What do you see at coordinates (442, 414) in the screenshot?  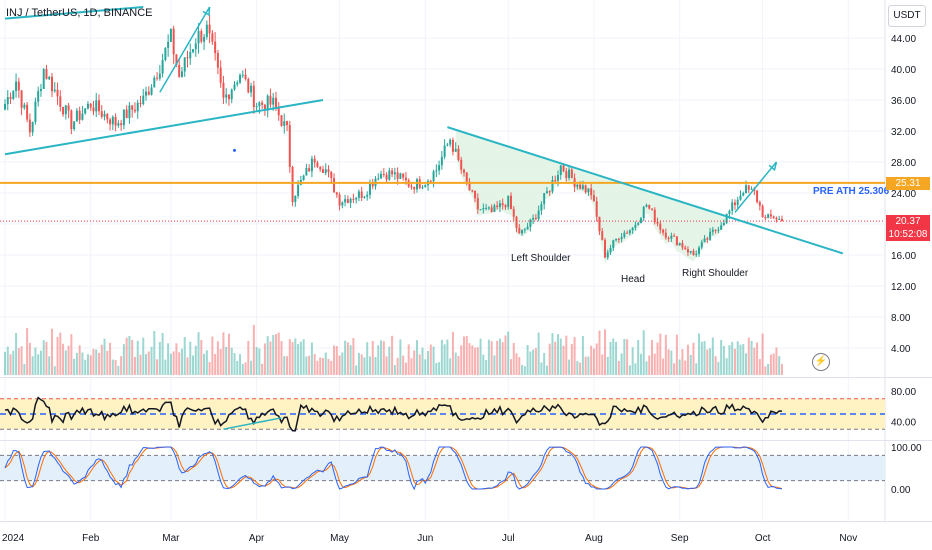 I see `rsi-pane` at bounding box center [442, 414].